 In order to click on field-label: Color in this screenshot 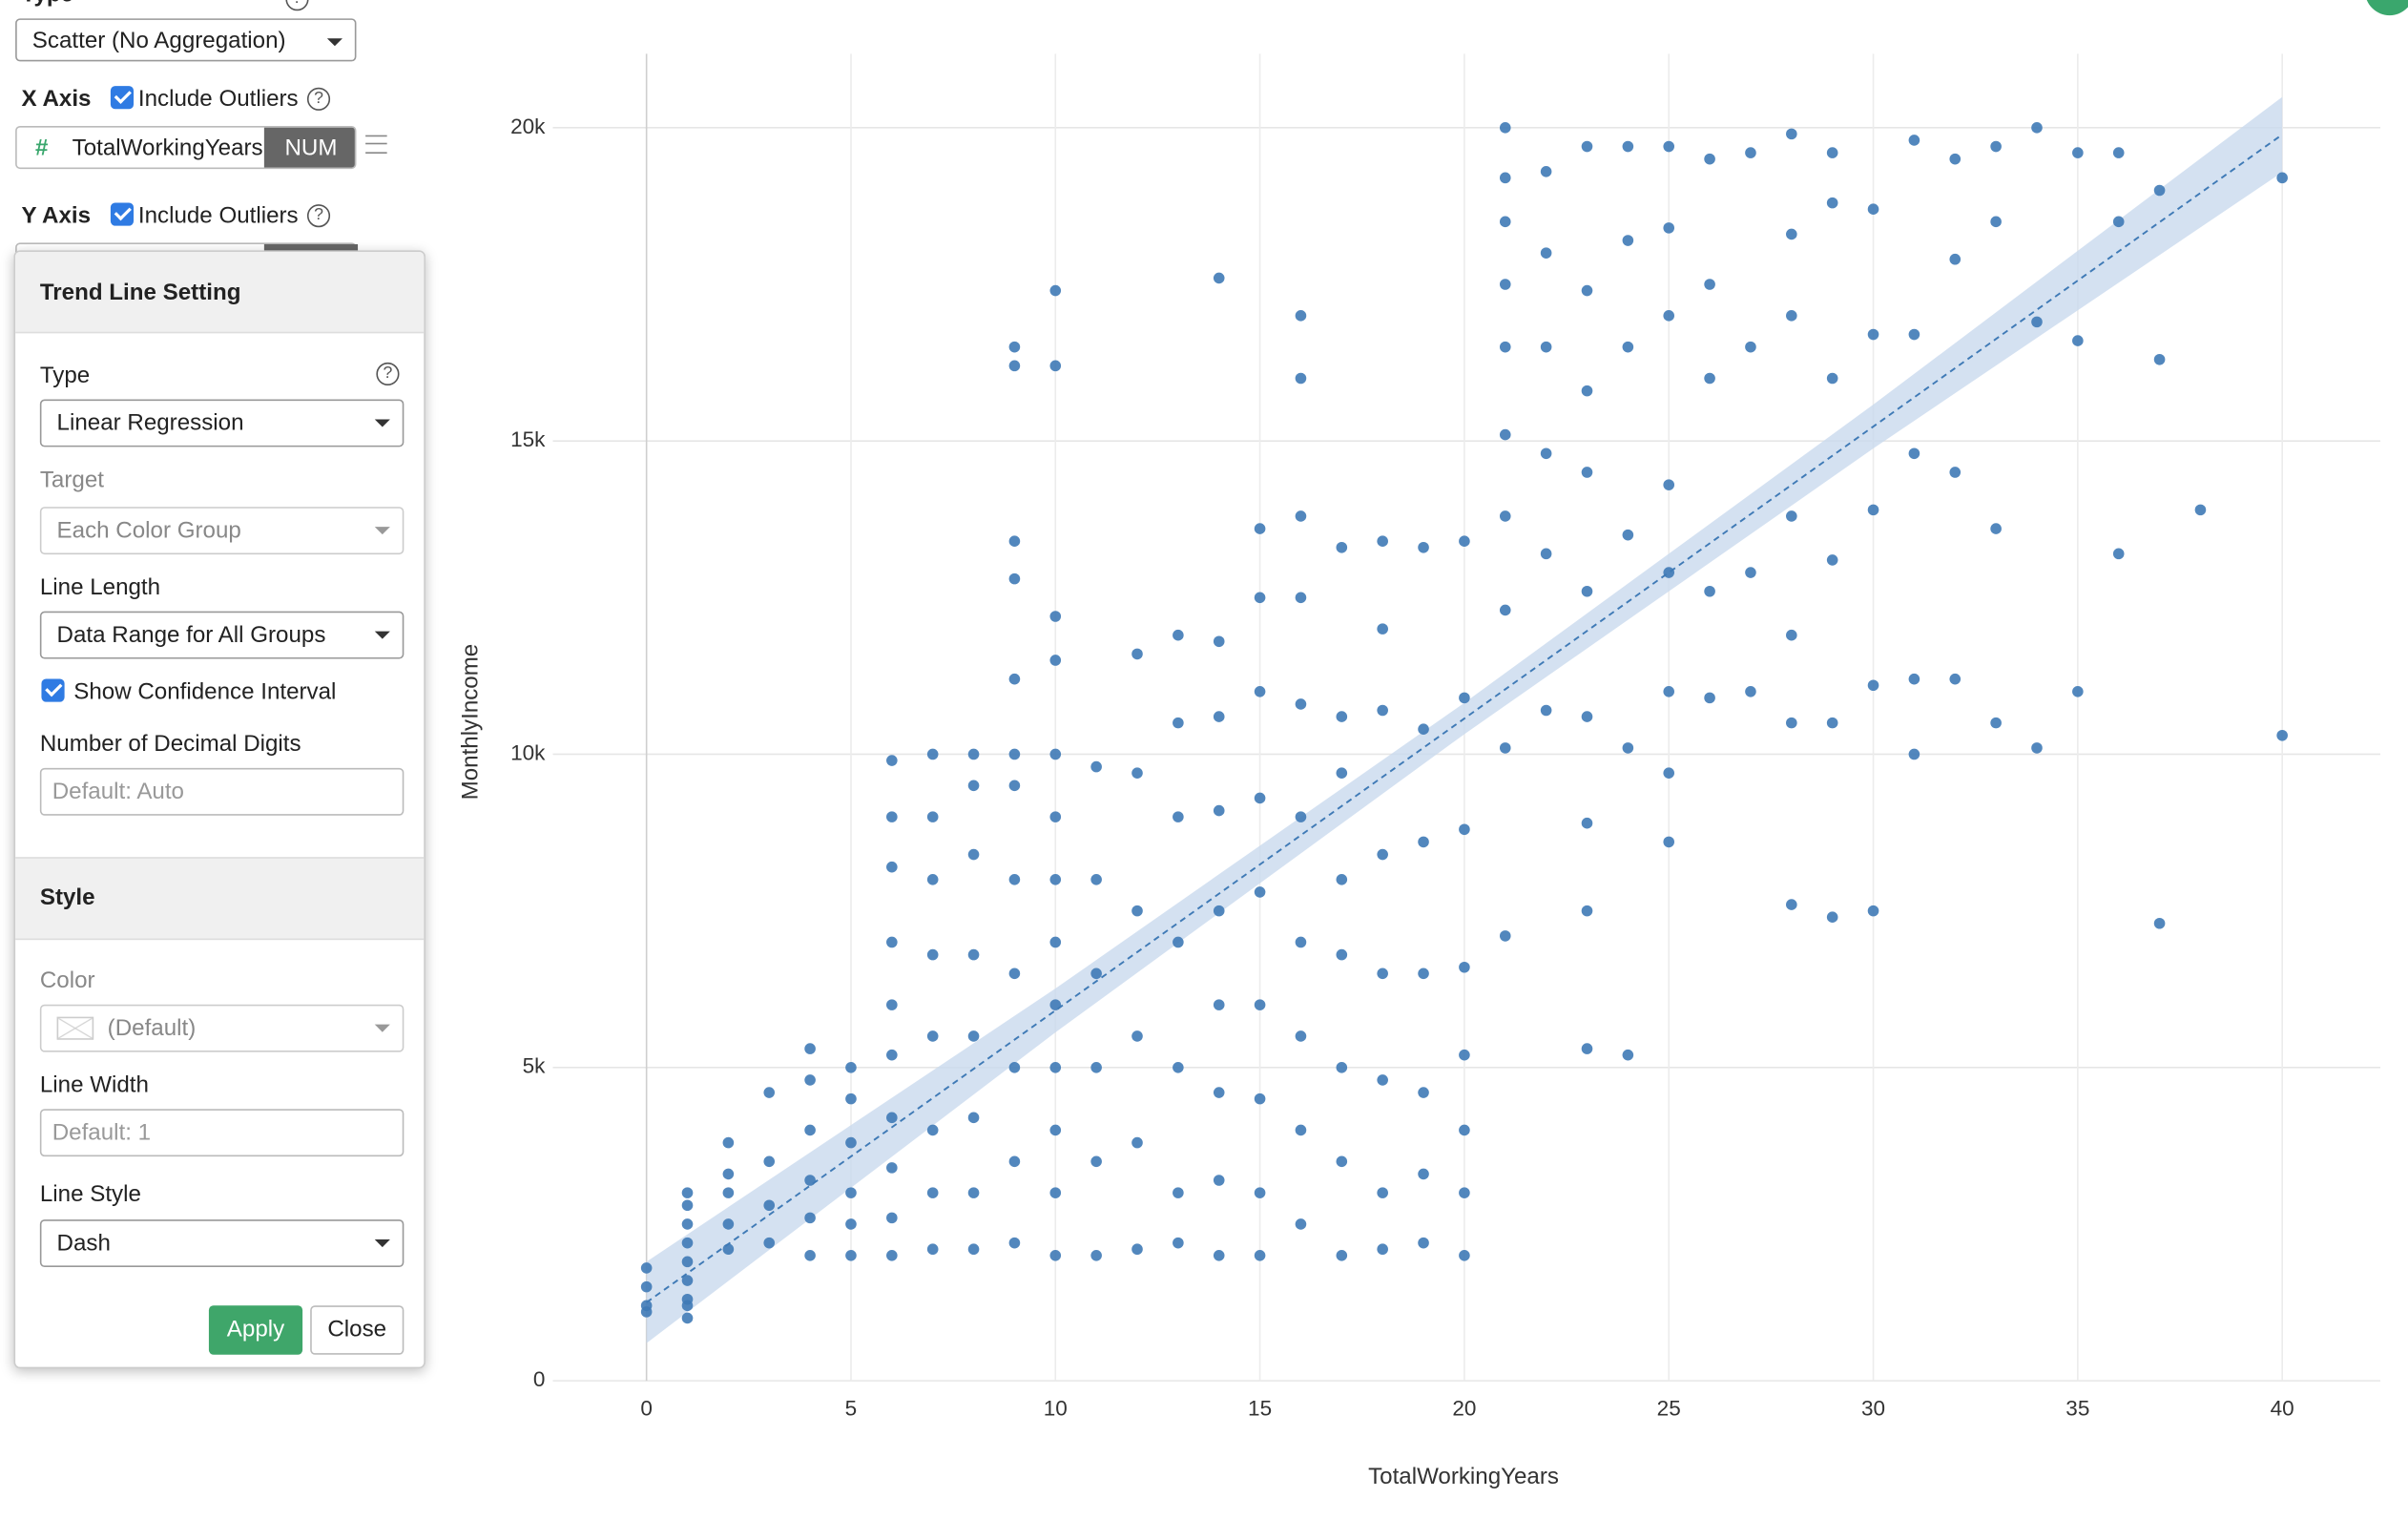, I will do `click(67, 981)`.